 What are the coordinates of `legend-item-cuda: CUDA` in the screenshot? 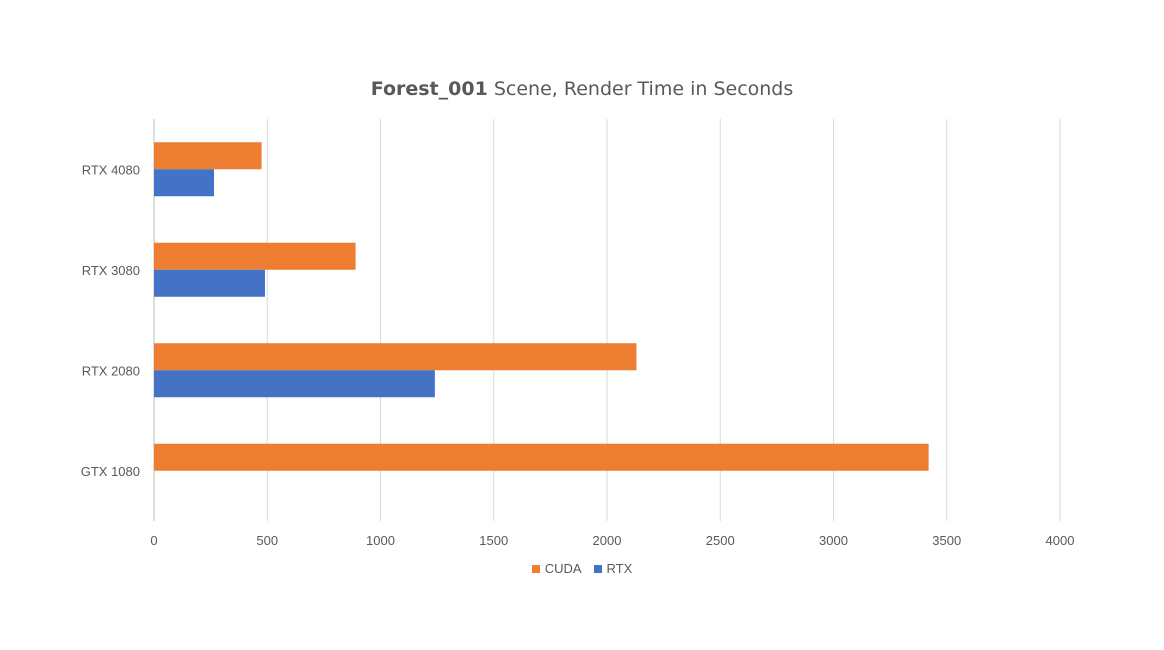 It's located at (556, 568).